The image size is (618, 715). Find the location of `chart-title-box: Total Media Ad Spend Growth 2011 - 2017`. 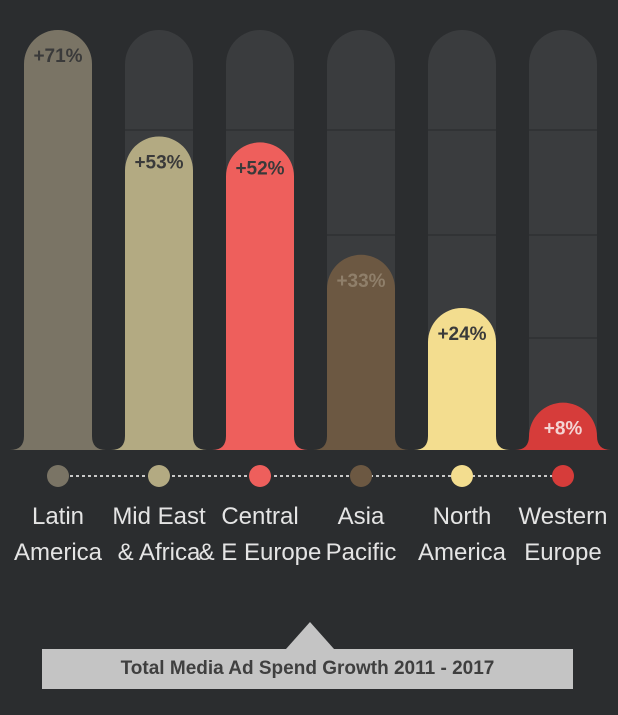

chart-title-box: Total Media Ad Spend Growth 2011 - 2017 is located at coordinates (307, 669).